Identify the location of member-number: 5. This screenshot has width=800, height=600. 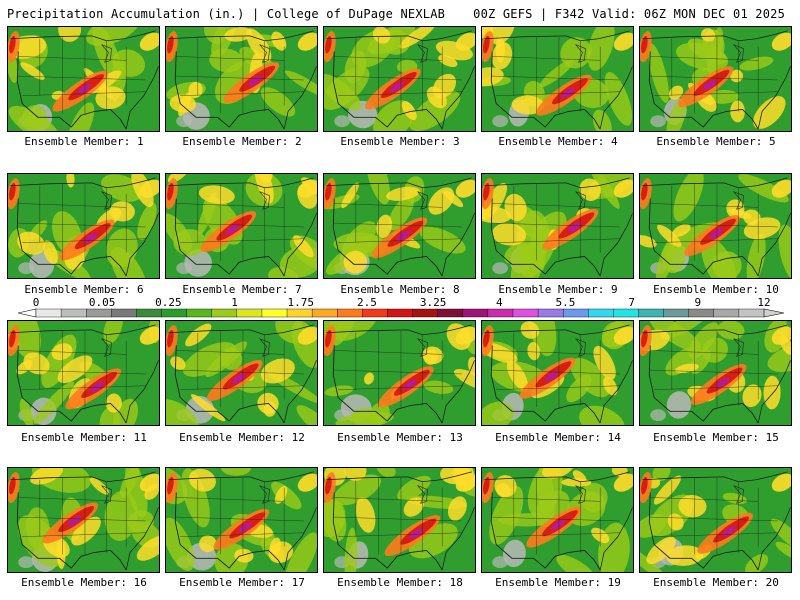
(772, 141).